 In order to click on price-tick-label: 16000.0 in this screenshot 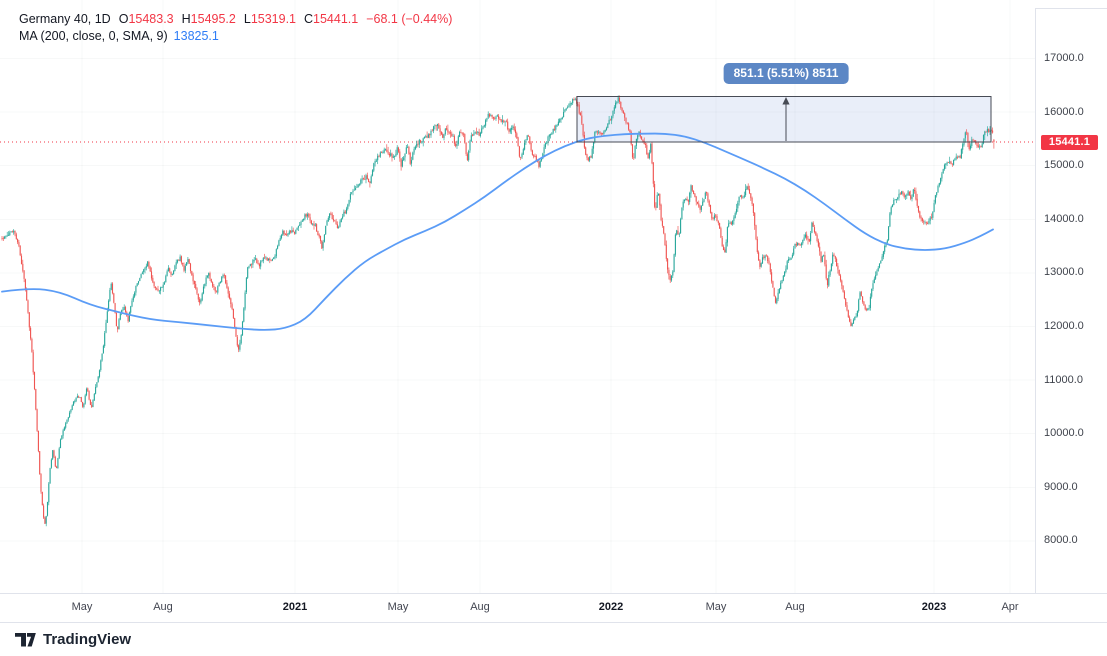, I will do `click(1064, 111)`.